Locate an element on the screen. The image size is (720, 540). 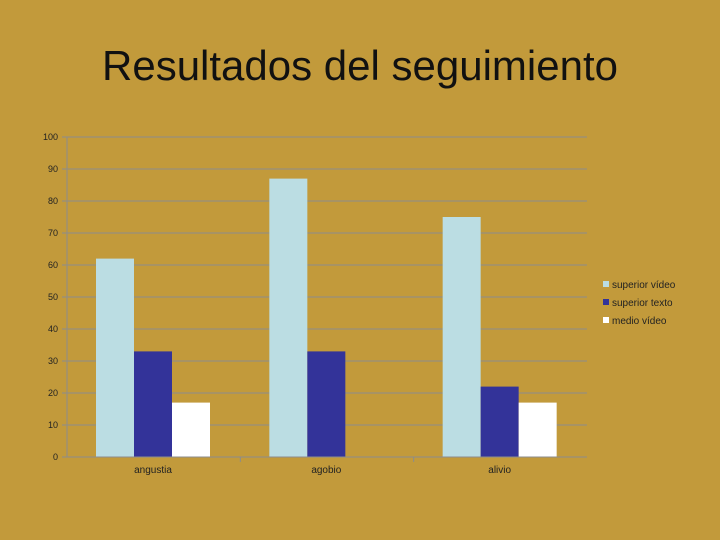
legend-label: superior texto is located at coordinates (642, 303).